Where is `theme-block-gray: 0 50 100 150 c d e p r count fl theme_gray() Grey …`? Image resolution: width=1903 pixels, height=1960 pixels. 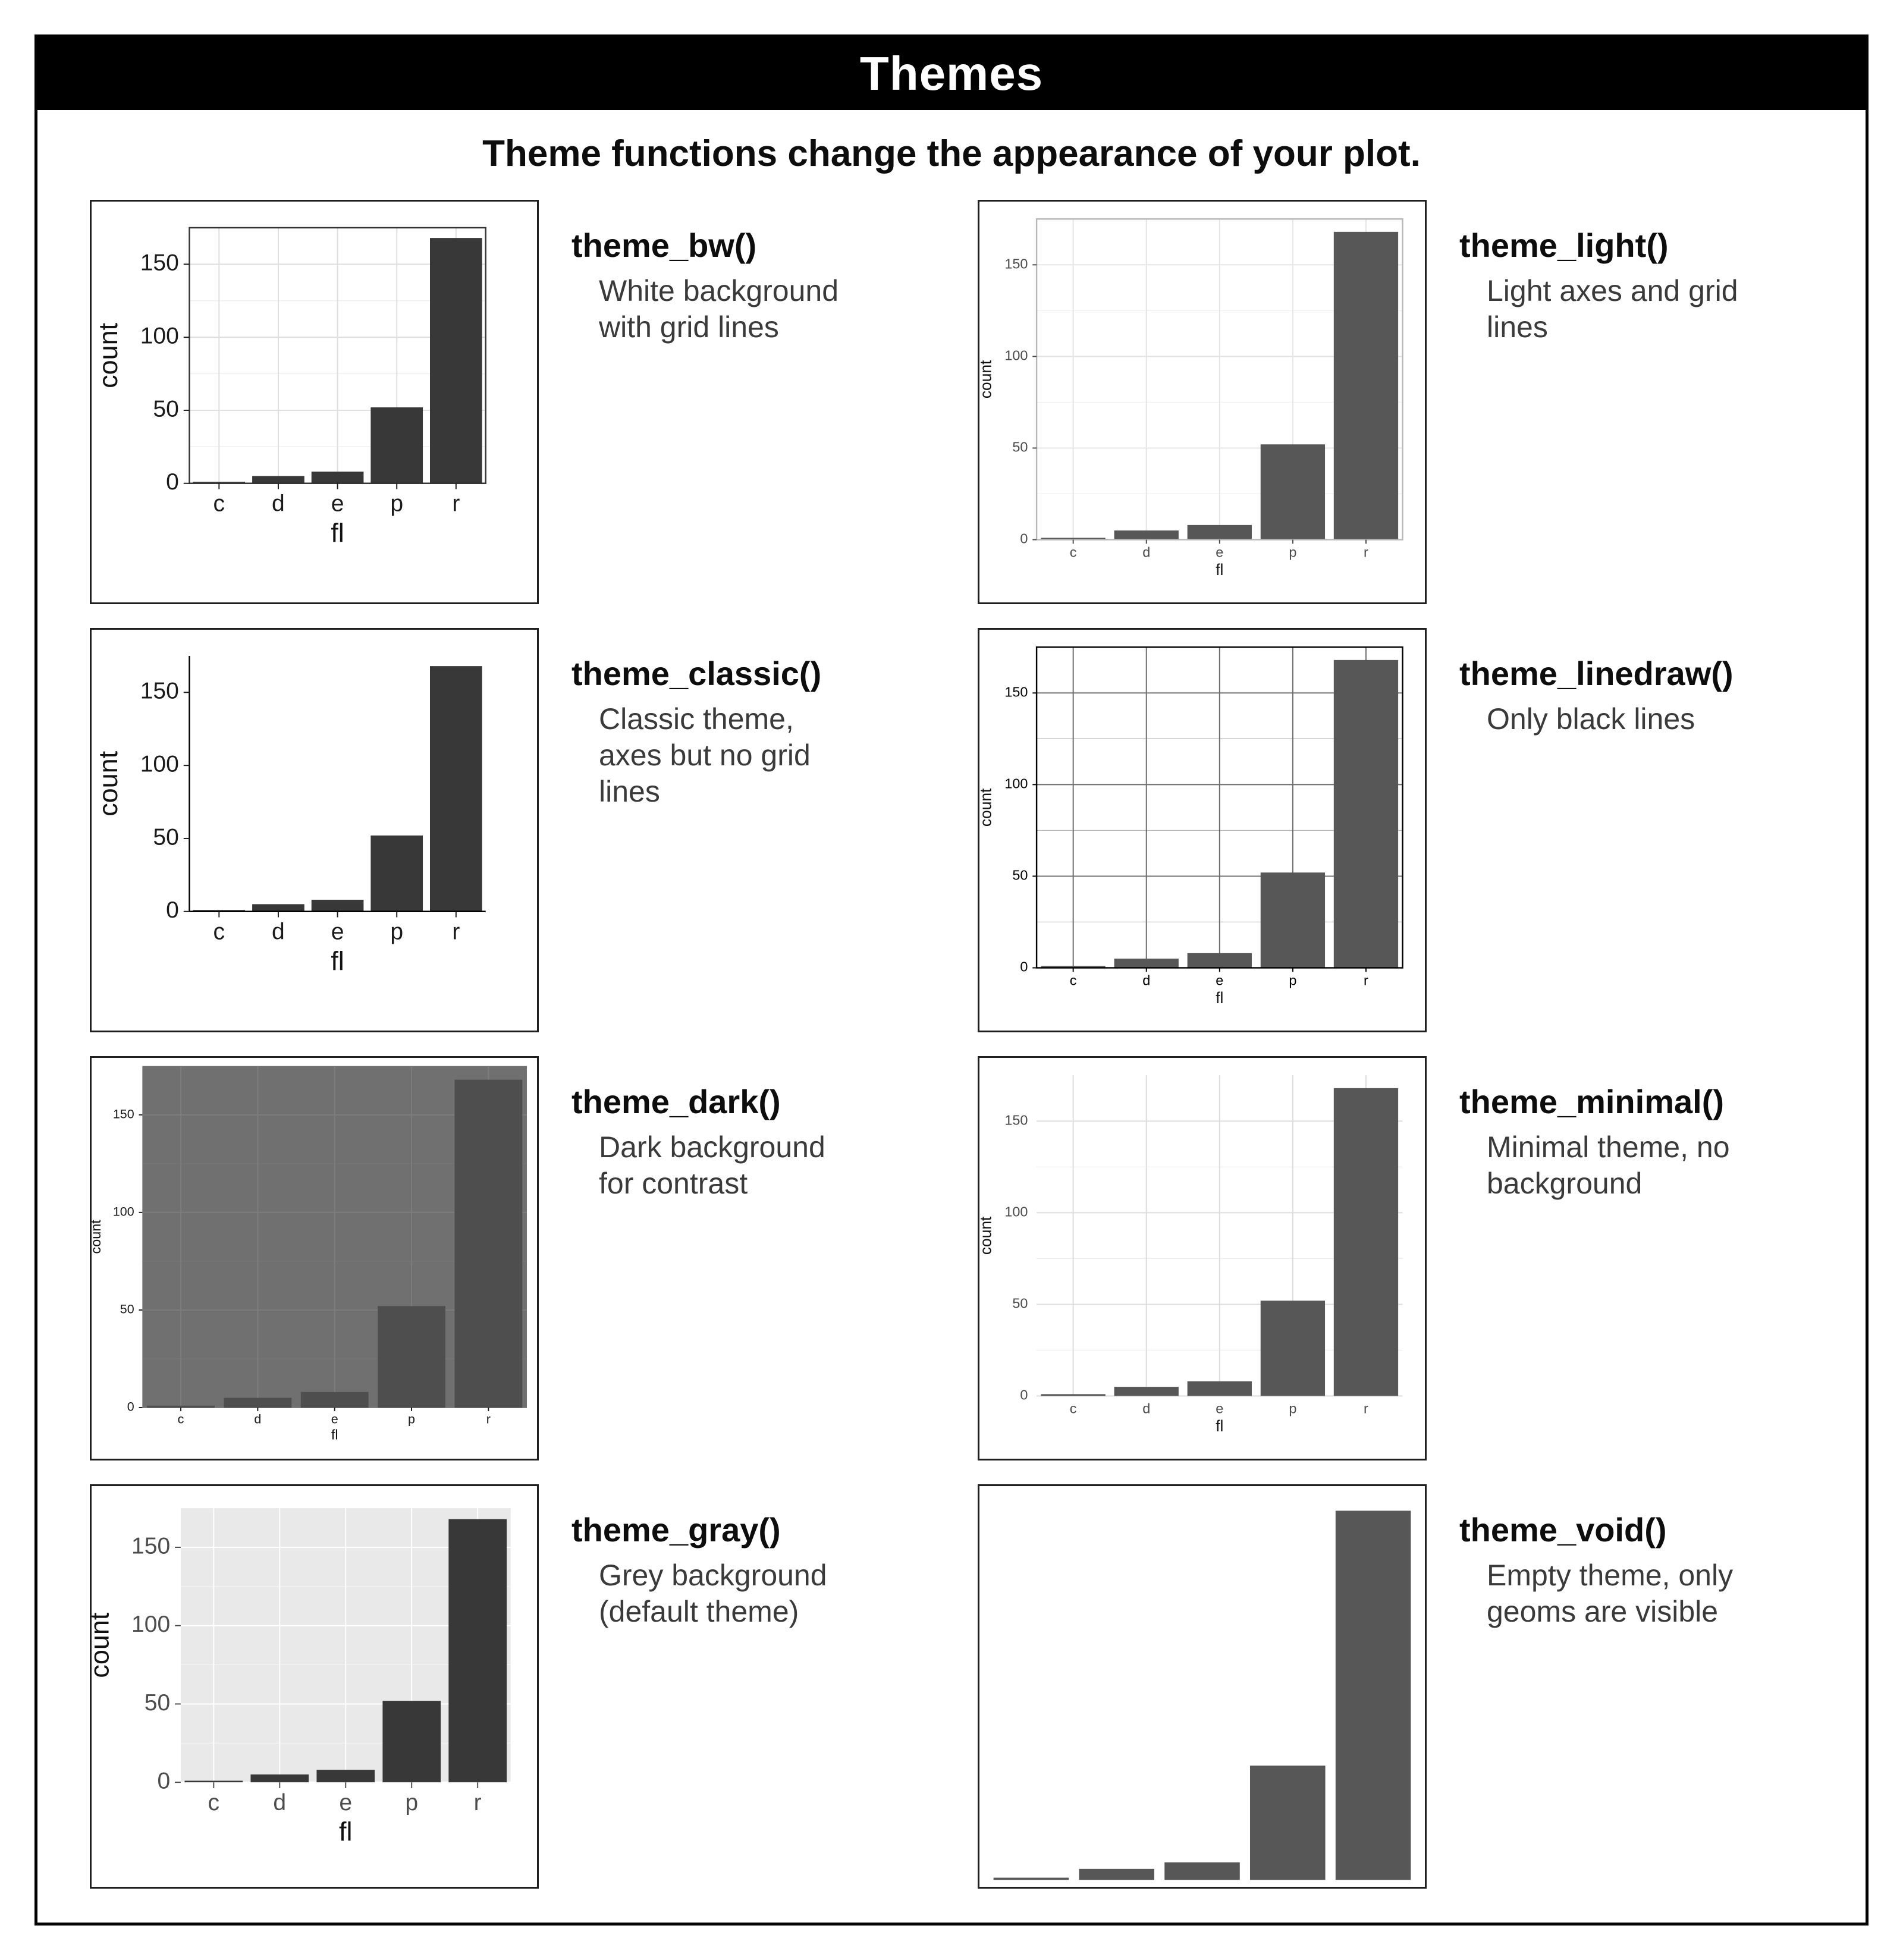 theme-block-gray: 0 50 100 150 c d e p r count fl theme_gray() Grey … is located at coordinates (516, 1686).